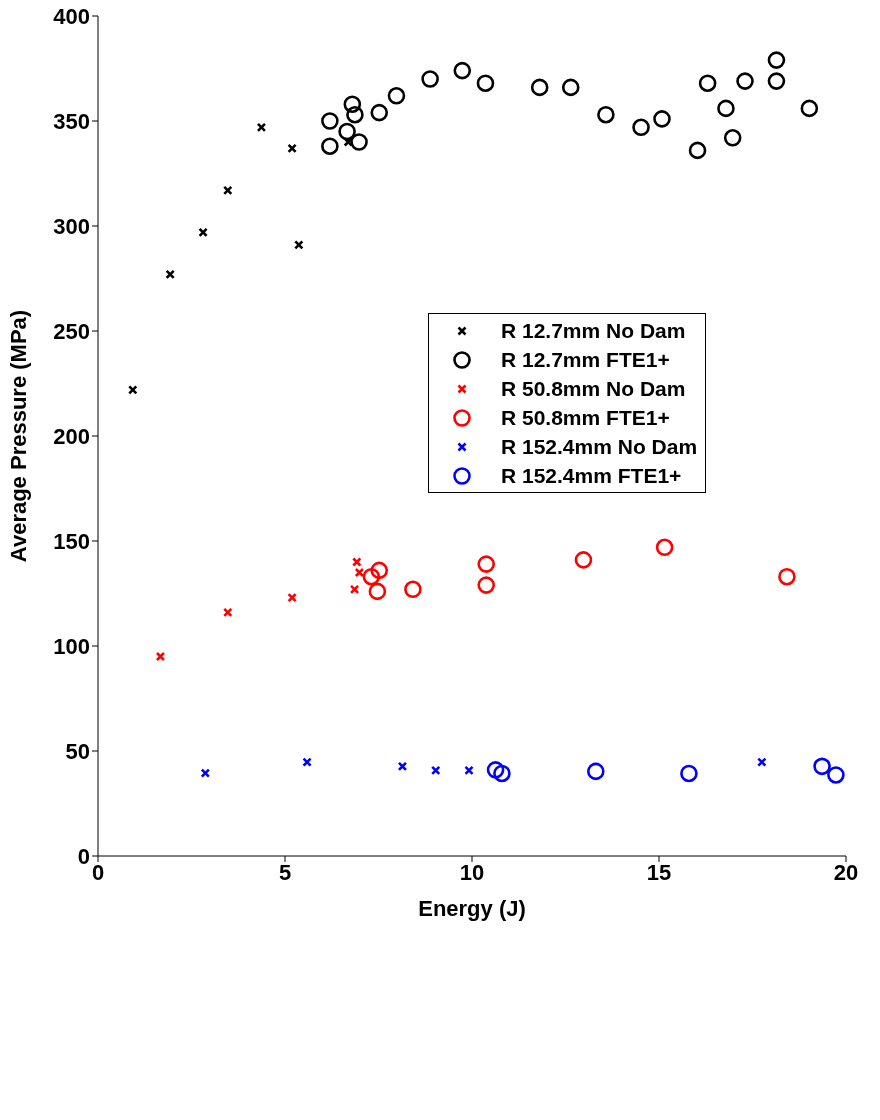 This screenshot has height=1120, width=880. What do you see at coordinates (591, 475) in the screenshot?
I see `legend-label: R 152.4mm FTE1+` at bounding box center [591, 475].